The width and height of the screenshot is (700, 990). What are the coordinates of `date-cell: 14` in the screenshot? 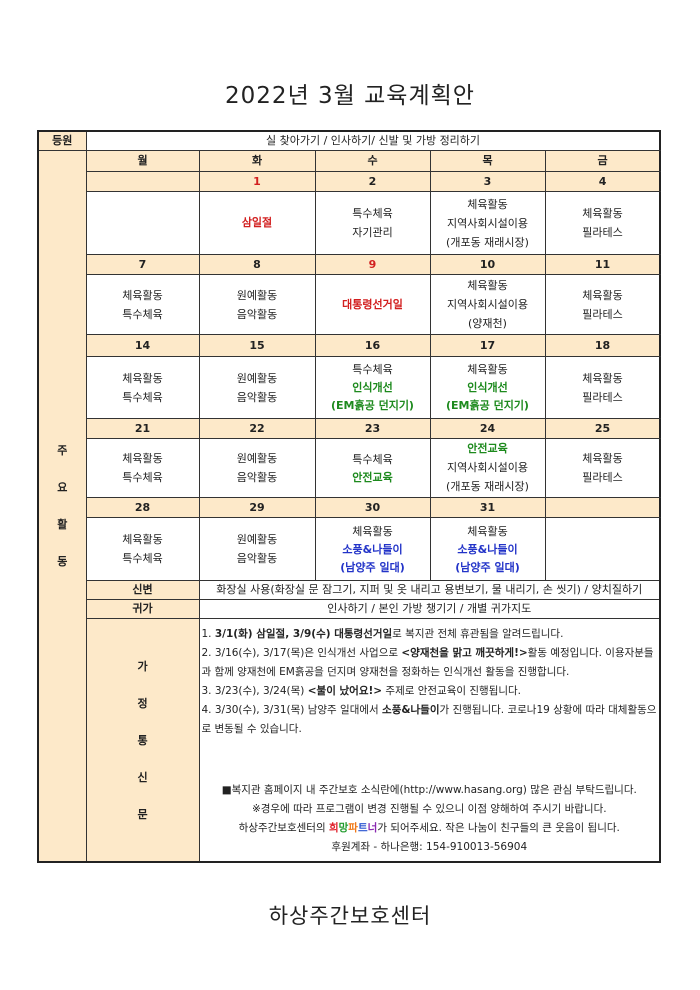 It's located at (142, 345).